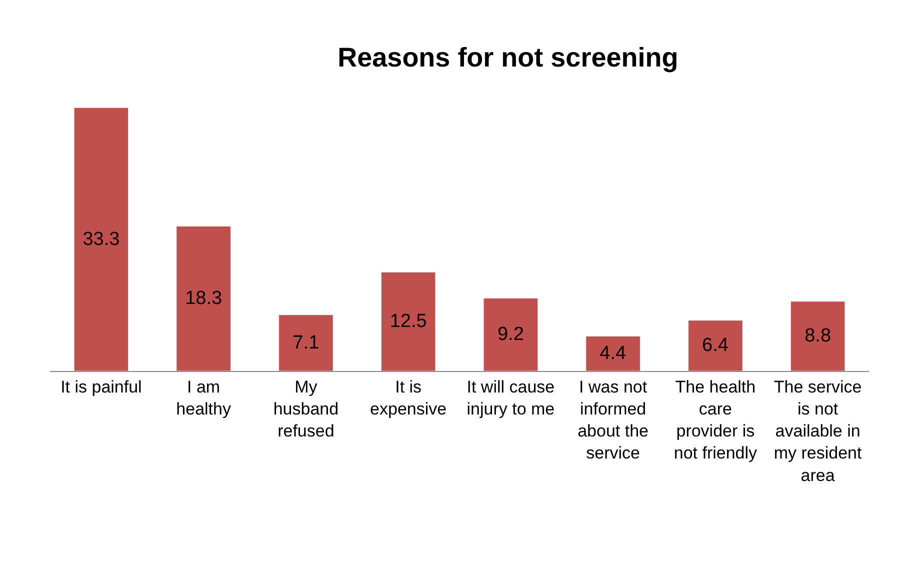  I want to click on data-label: 18.3, so click(203, 299).